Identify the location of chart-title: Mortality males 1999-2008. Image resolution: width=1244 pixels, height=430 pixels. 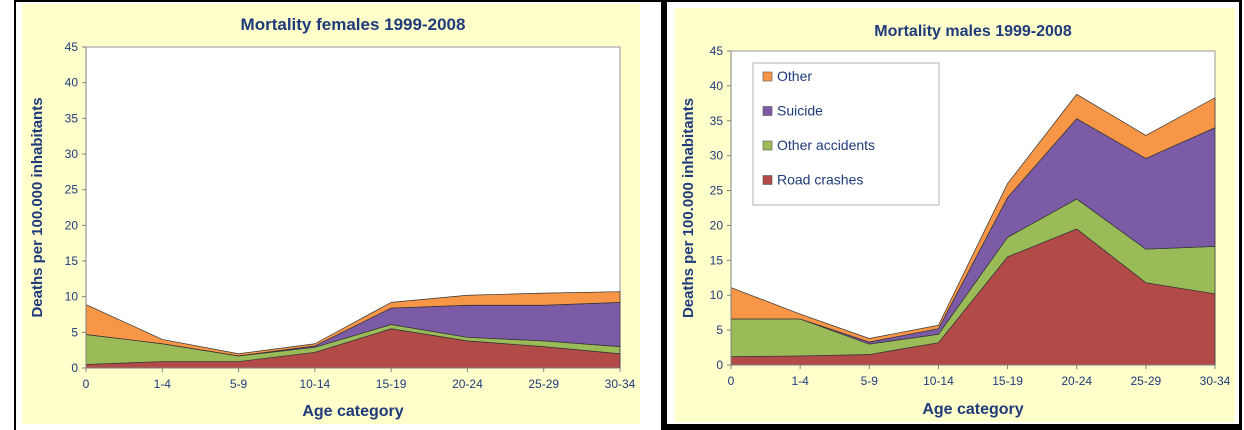
(973, 31).